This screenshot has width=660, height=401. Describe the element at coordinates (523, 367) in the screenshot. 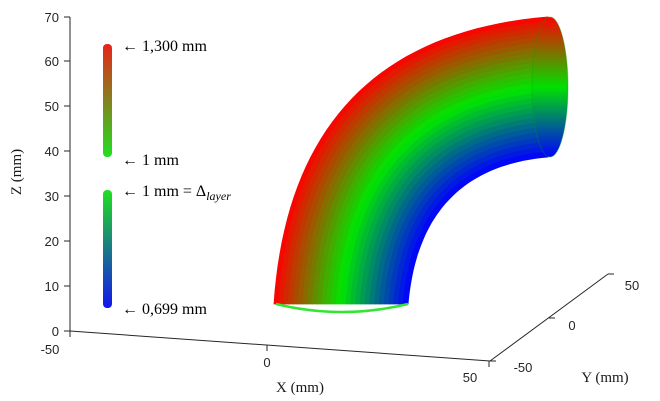

I see `y-tick-label: -50` at that location.